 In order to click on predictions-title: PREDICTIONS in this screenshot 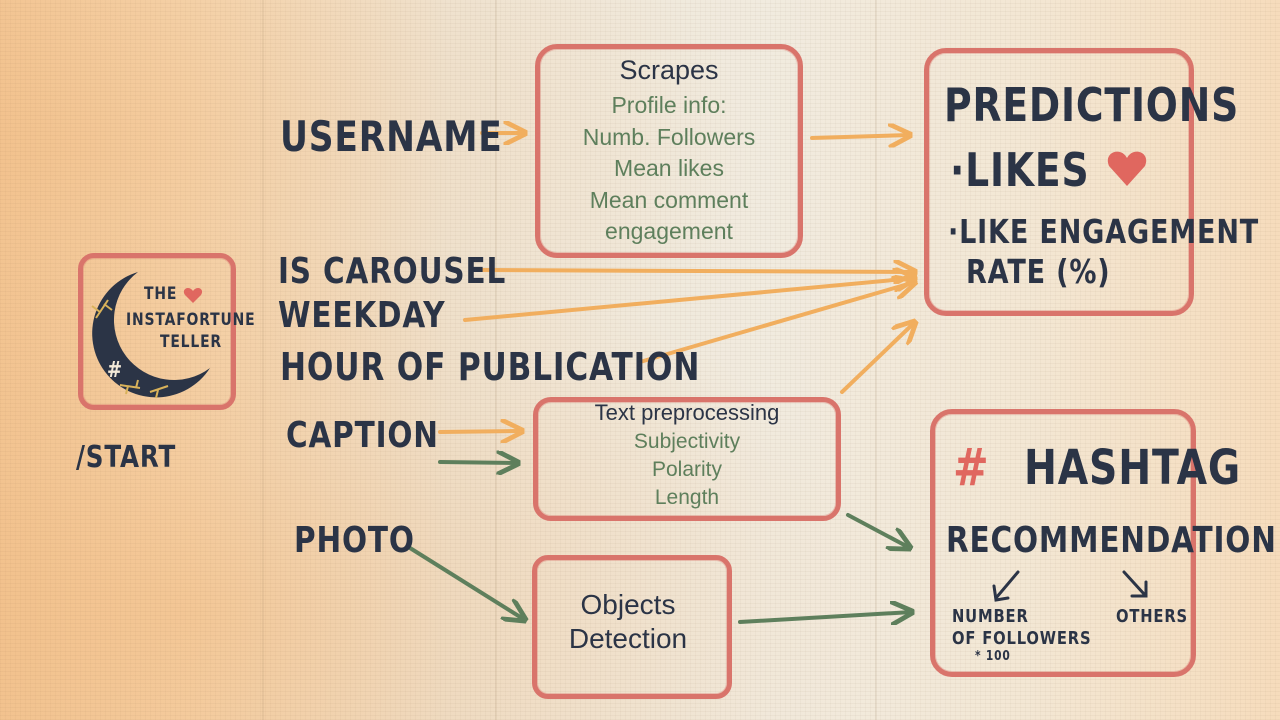, I will do `click(1092, 105)`.